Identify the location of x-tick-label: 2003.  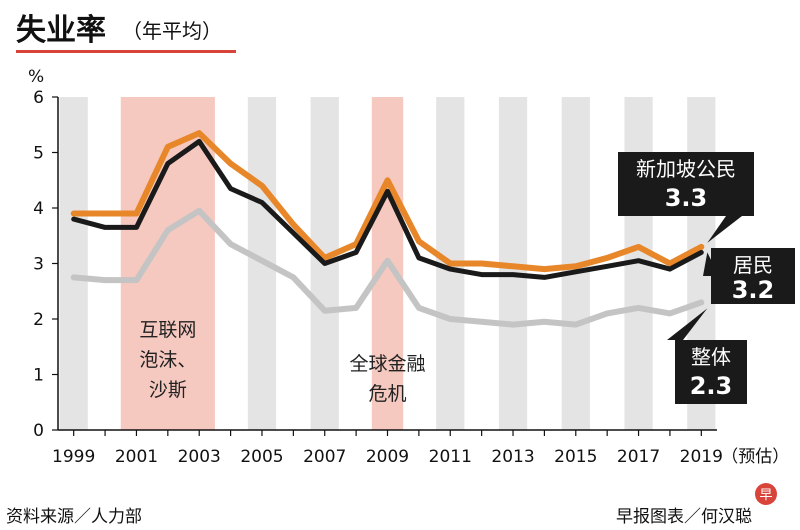
(199, 457).